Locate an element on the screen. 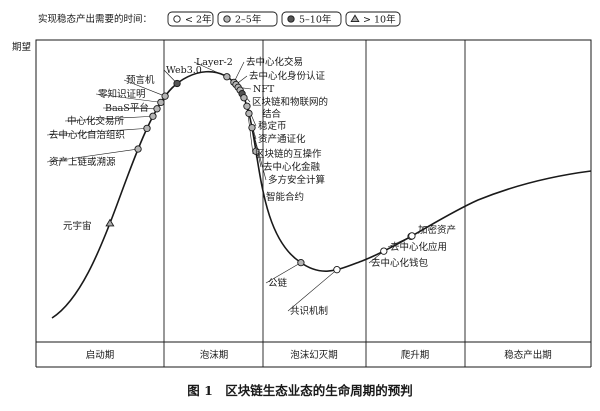 This screenshot has width=600, height=411. data-label-point-4: 中心化交易所 is located at coordinates (96, 121).